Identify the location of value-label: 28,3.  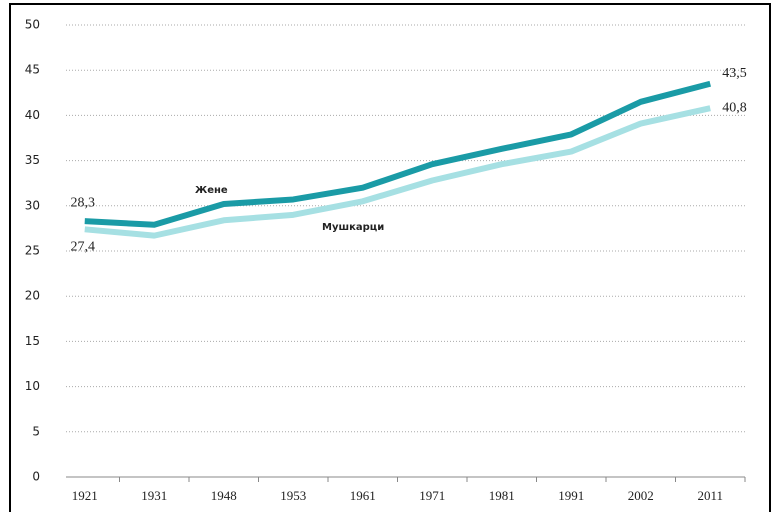
(83, 202).